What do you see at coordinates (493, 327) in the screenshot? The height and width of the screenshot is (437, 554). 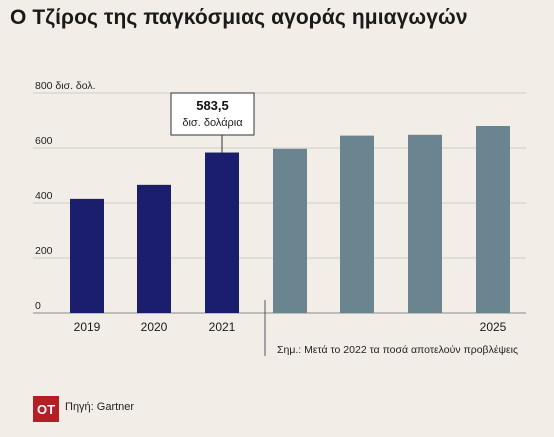 I see `x-tick-label: 2025` at bounding box center [493, 327].